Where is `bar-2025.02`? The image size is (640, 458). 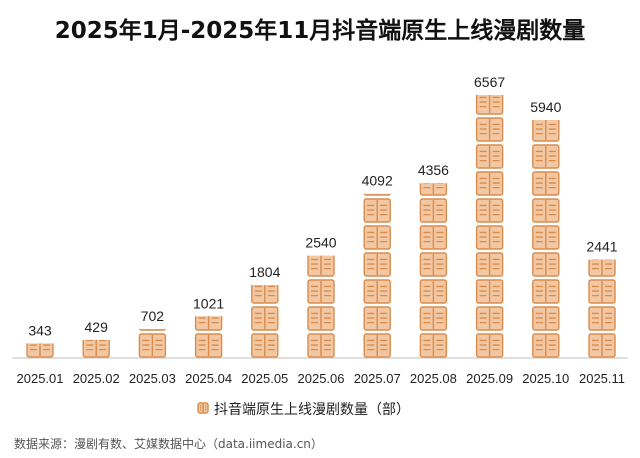 bar-2025.02 is located at coordinates (96, 348).